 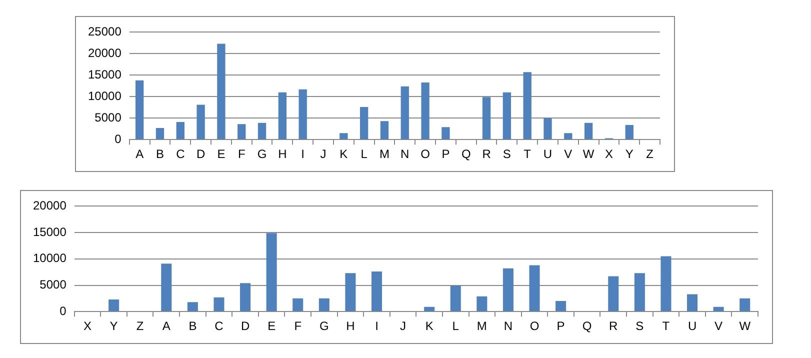 I want to click on y-tick-label: 25000, so click(x=105, y=31).